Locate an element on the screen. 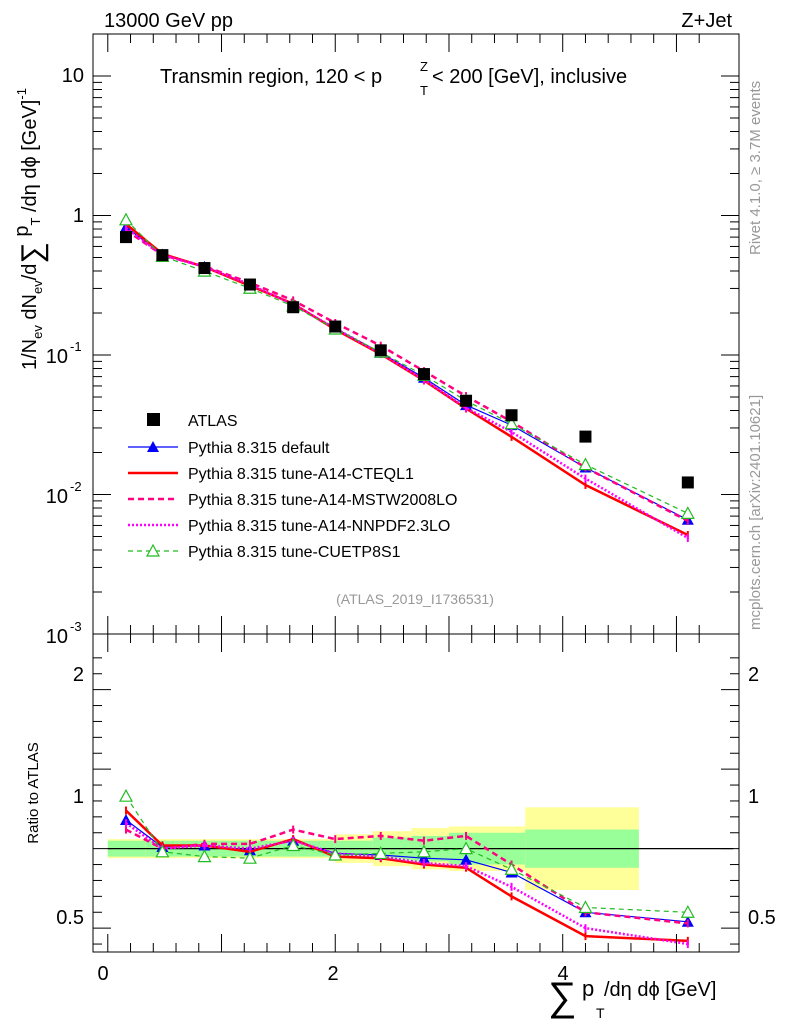 Image resolution: width=786 pixels, height=1024 pixels. ylabel-sup: -1 is located at coordinates (21, 94).